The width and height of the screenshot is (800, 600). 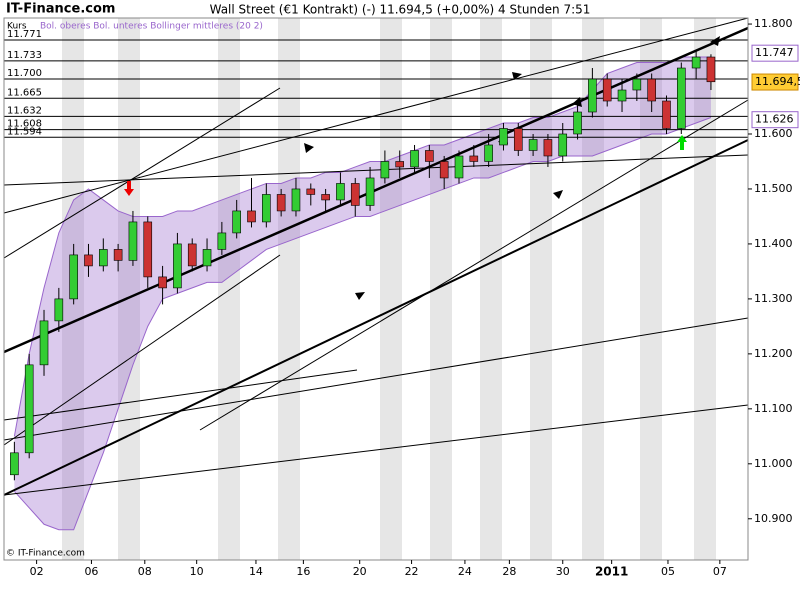 I want to click on level-label: 11.594, so click(x=24, y=131).